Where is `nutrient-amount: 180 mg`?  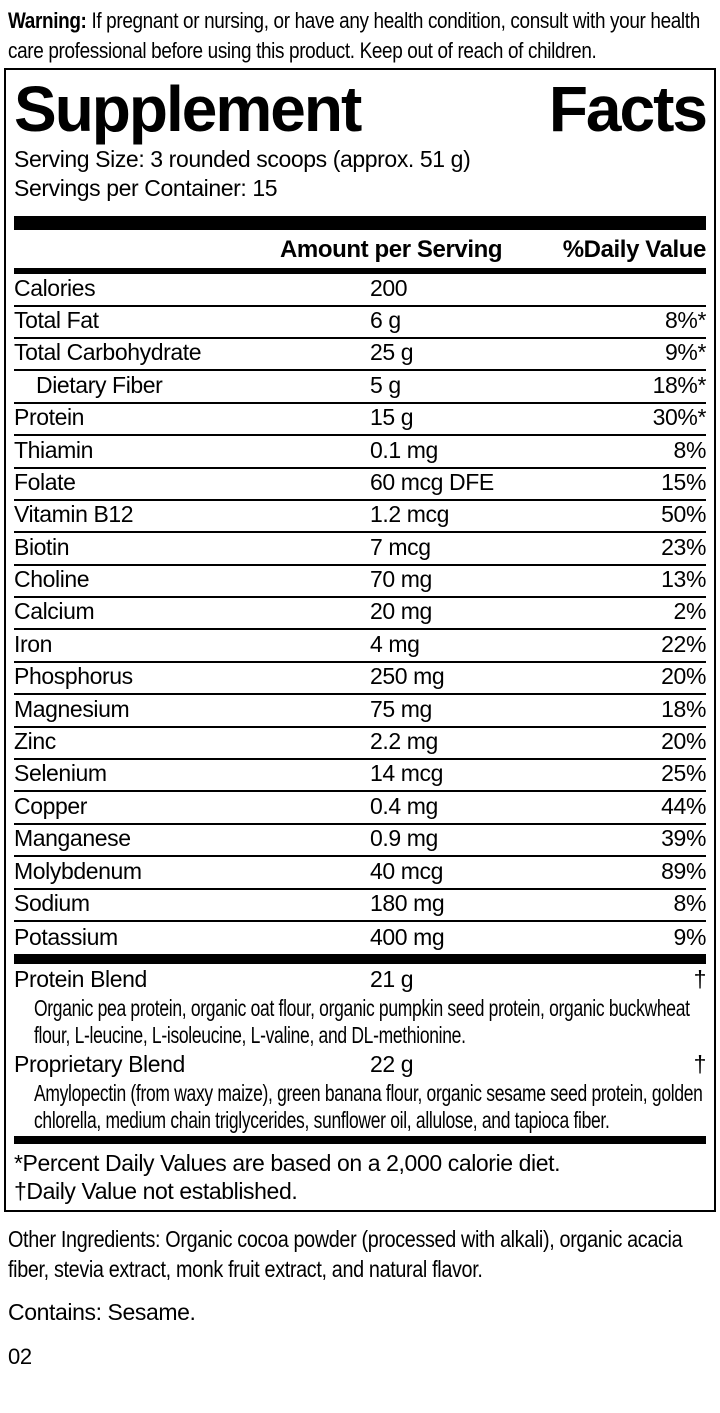
nutrient-amount: 180 mg is located at coordinates (407, 903).